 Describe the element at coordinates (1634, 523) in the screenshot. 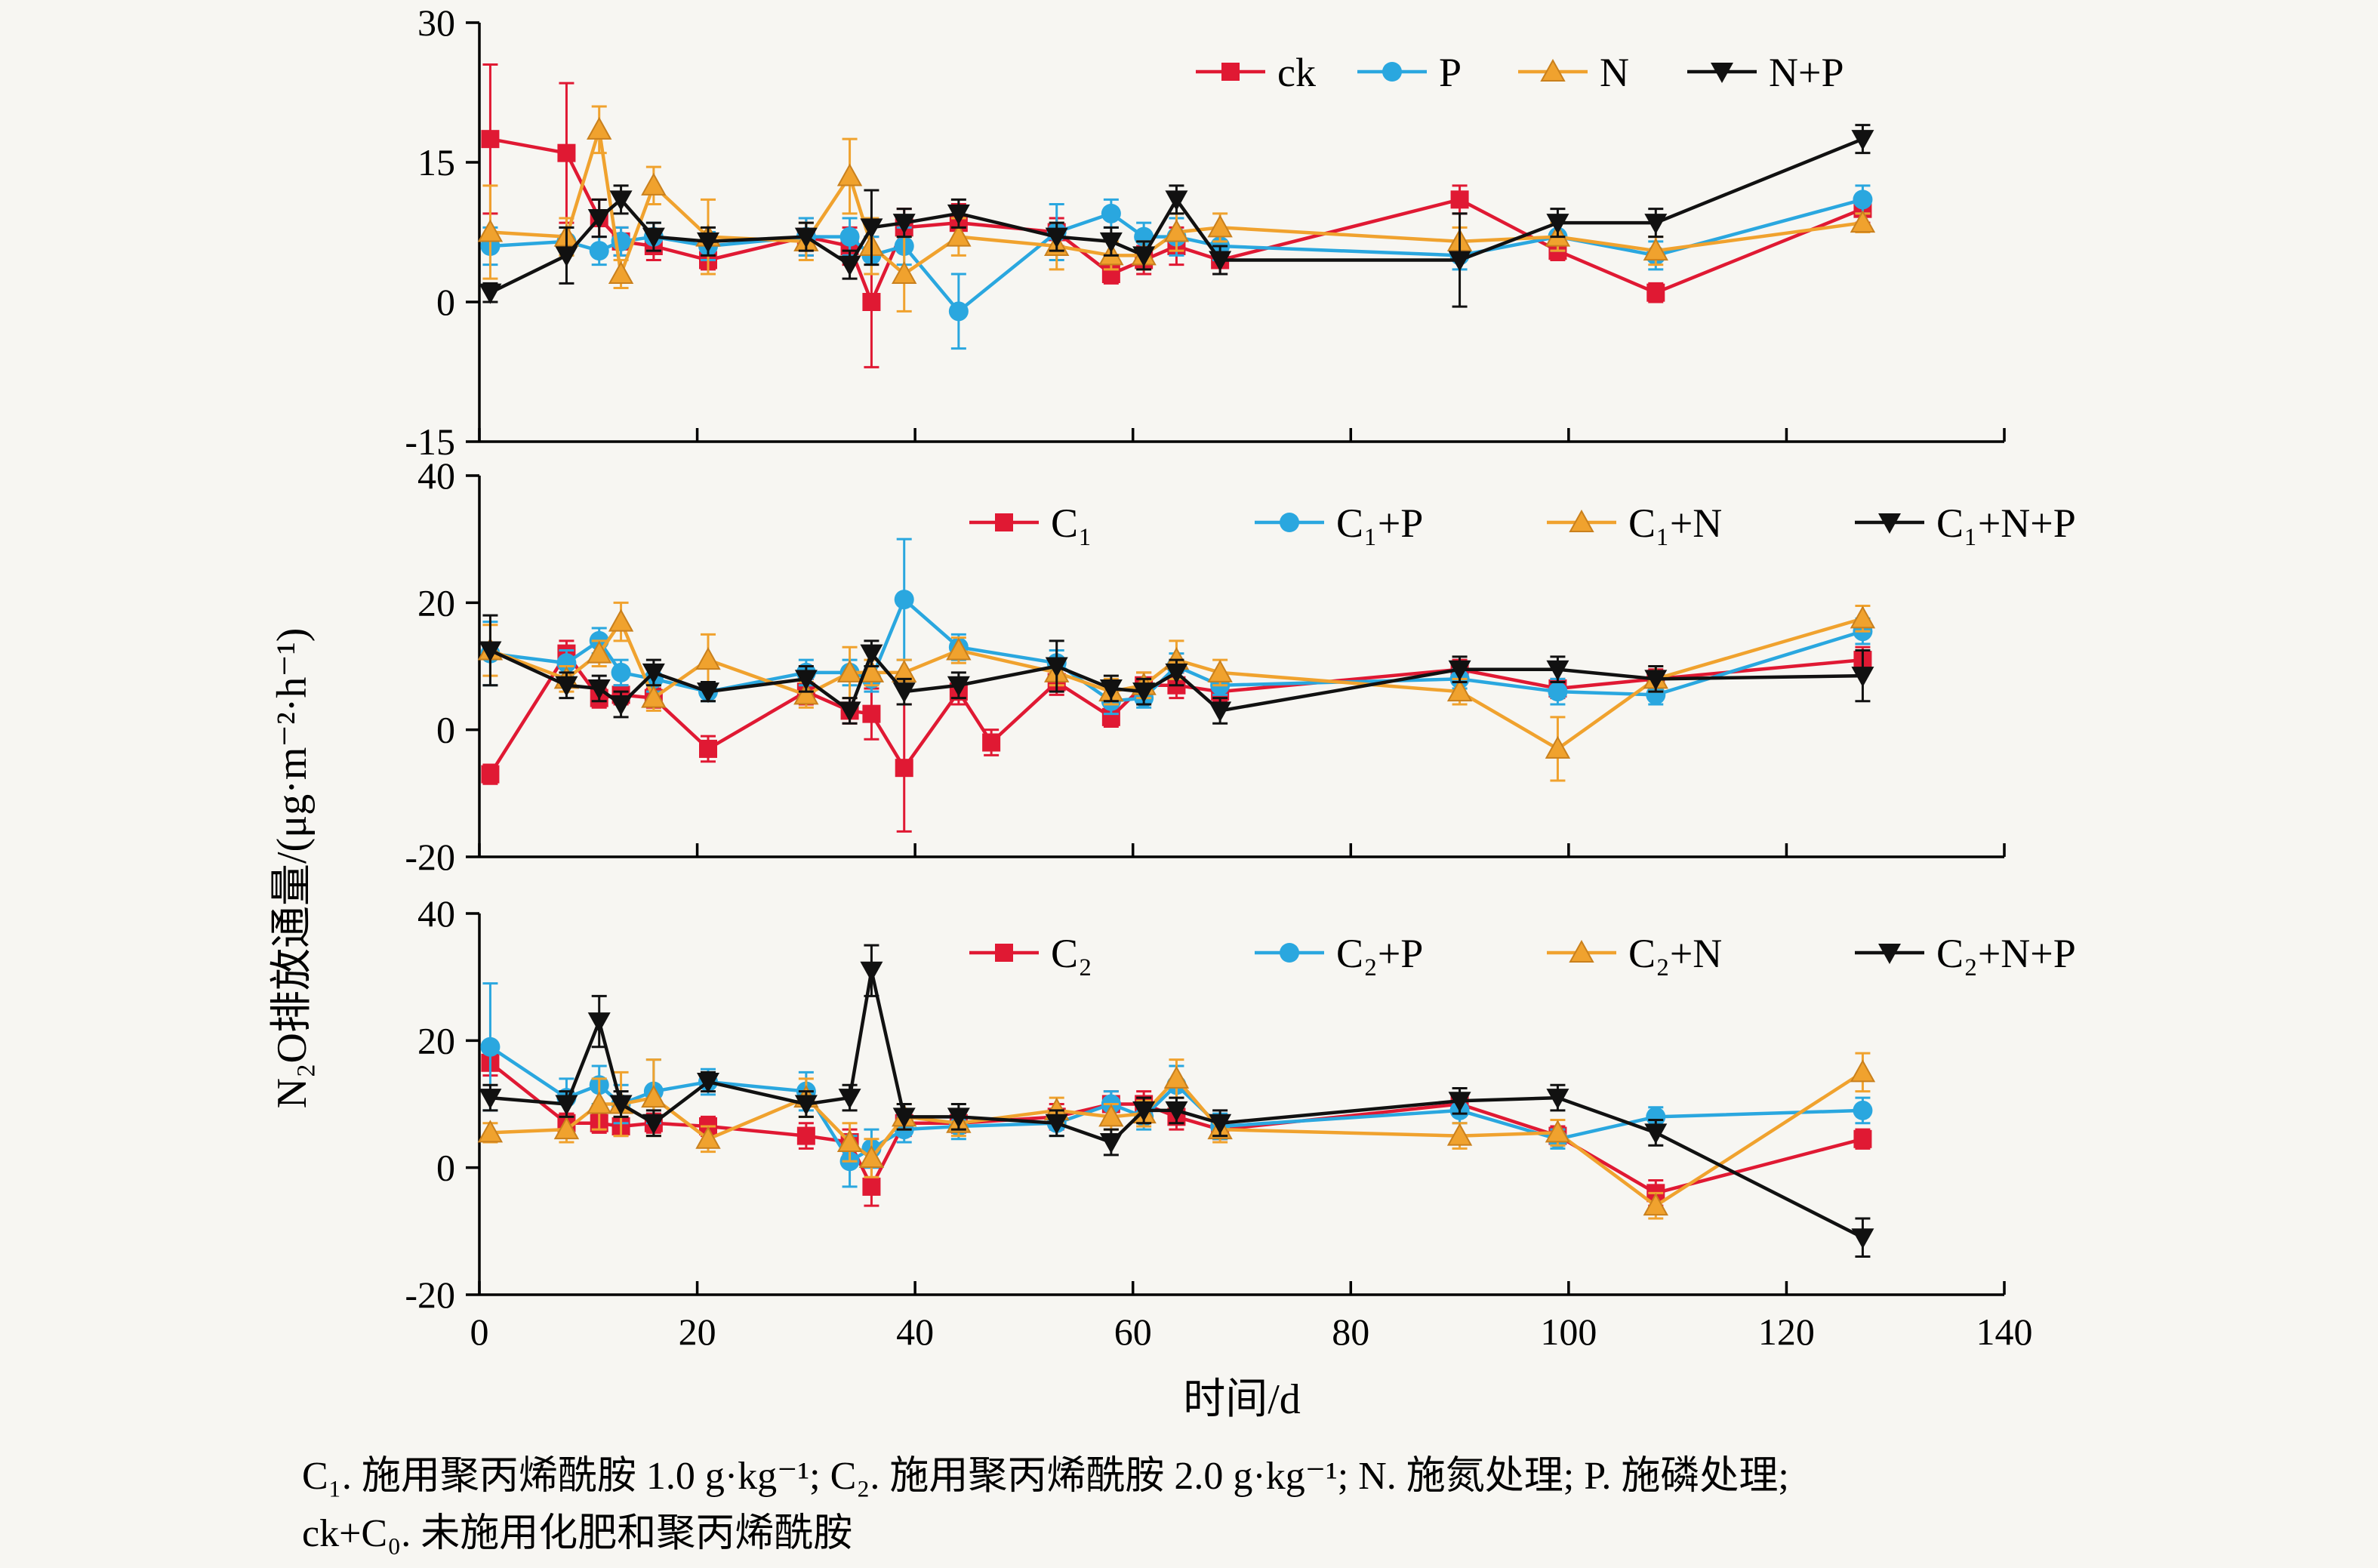

I see `legend-item-C₁+N: C₁+N` at that location.